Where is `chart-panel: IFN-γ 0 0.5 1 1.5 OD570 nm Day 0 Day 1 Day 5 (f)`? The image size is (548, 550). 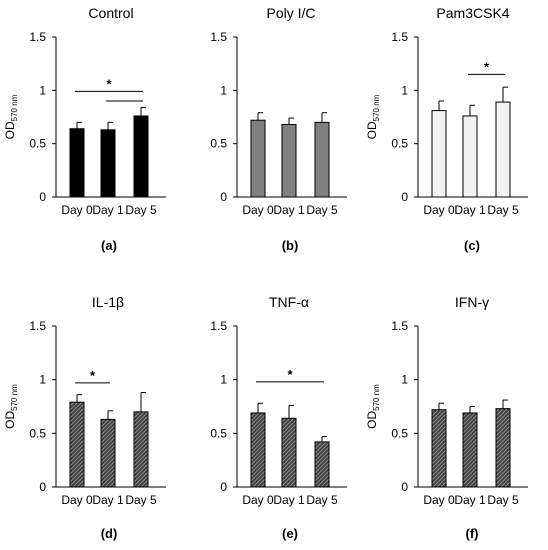
chart-panel: IFN-γ 0 0.5 1 1.5 OD570 nm Day 0 Day 1 Day 5 (f) is located at coordinates (446, 417).